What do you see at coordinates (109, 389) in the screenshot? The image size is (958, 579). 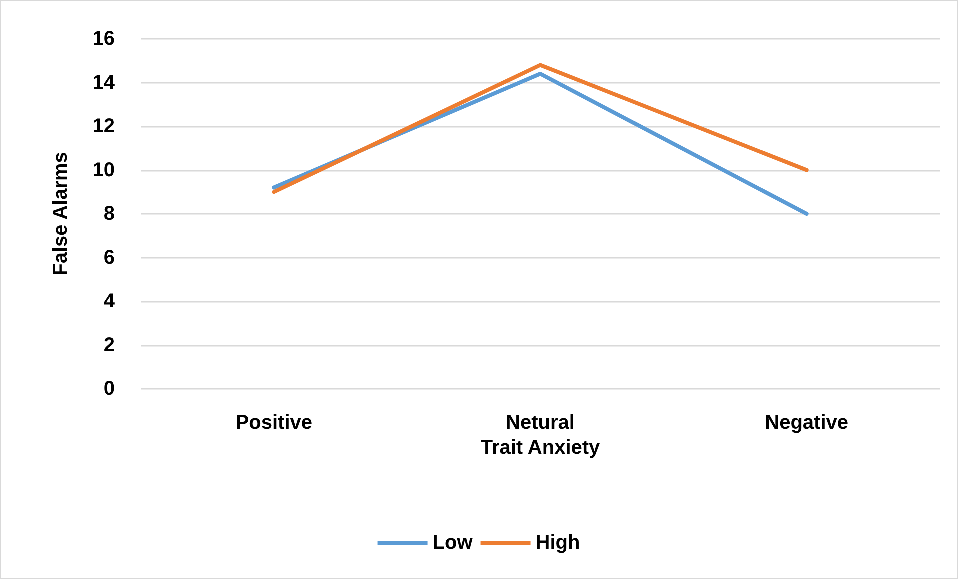 I see `y-tick-label: 0` at bounding box center [109, 389].